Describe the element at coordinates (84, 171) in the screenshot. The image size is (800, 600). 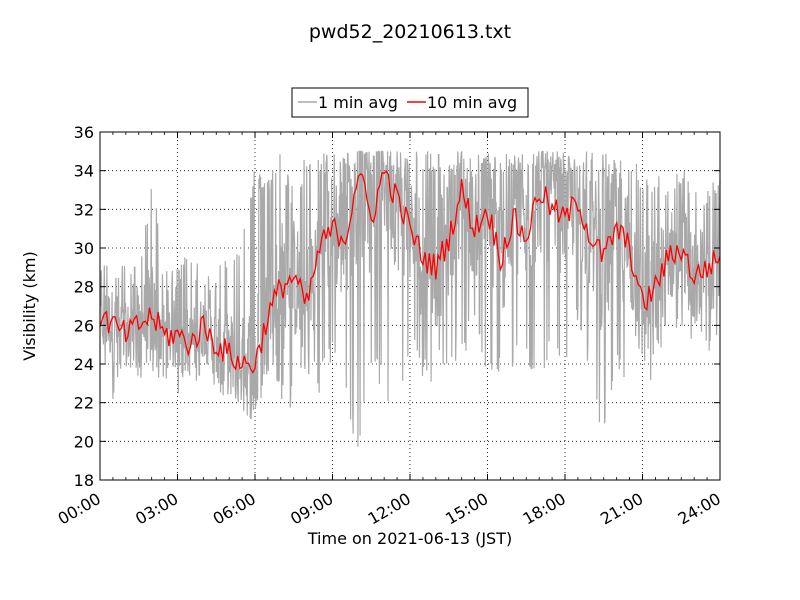
I see `y-tick-label: 34` at that location.